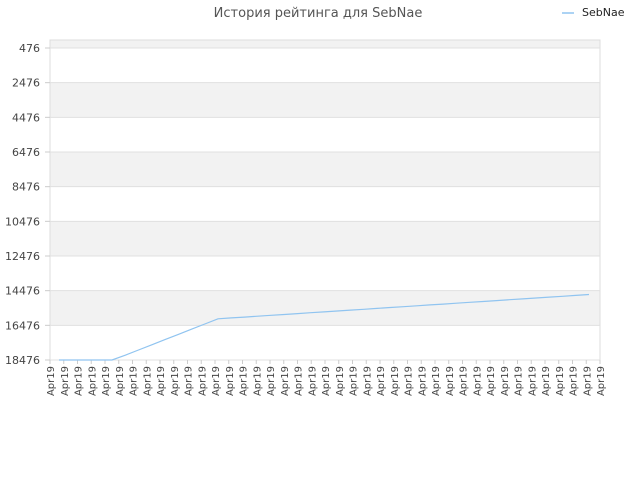  I want to click on chart-title: История рейтинга для SebNae, so click(318, 13).